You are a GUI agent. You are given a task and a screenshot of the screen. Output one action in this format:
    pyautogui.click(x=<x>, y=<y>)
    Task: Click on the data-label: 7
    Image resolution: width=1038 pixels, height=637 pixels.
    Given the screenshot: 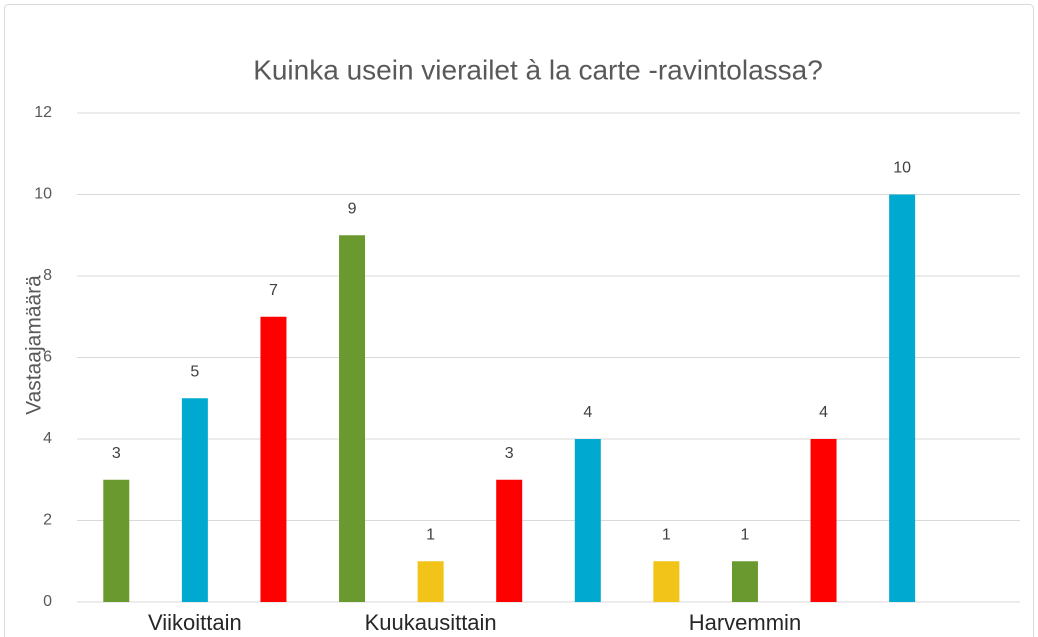 What is the action you would take?
    pyautogui.click(x=273, y=290)
    